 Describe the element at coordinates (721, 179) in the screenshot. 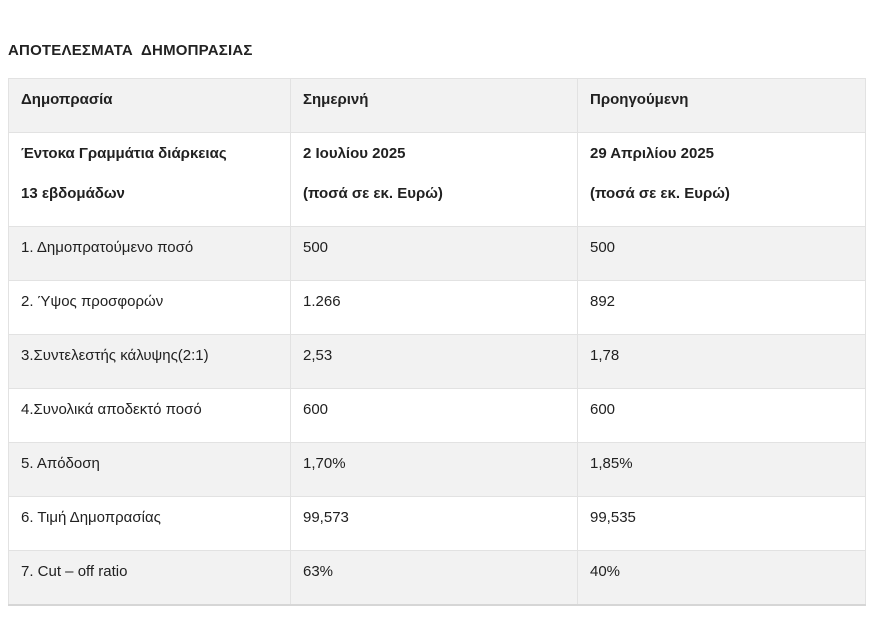

I see `previous-auction-date-cell: 29 Απριλίου 2025 (ποσά σε εκ. Ευρώ)` at that location.